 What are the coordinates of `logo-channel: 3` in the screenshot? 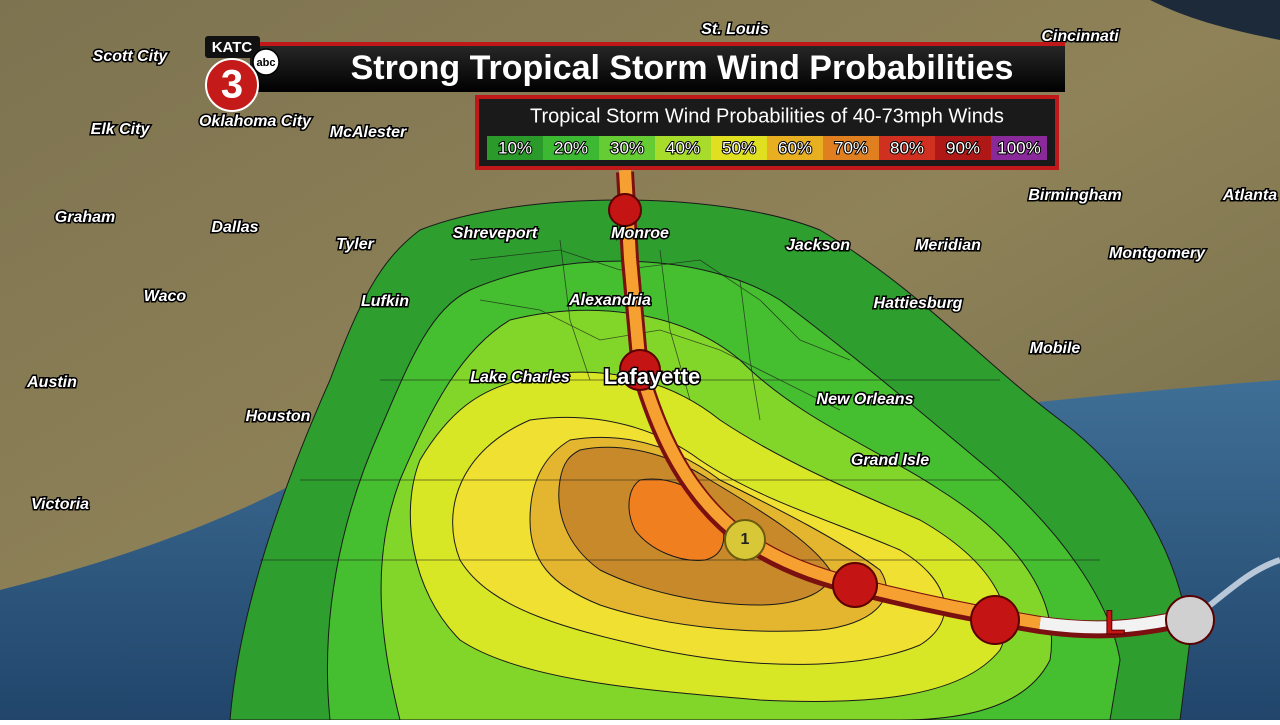 It's located at (232, 85).